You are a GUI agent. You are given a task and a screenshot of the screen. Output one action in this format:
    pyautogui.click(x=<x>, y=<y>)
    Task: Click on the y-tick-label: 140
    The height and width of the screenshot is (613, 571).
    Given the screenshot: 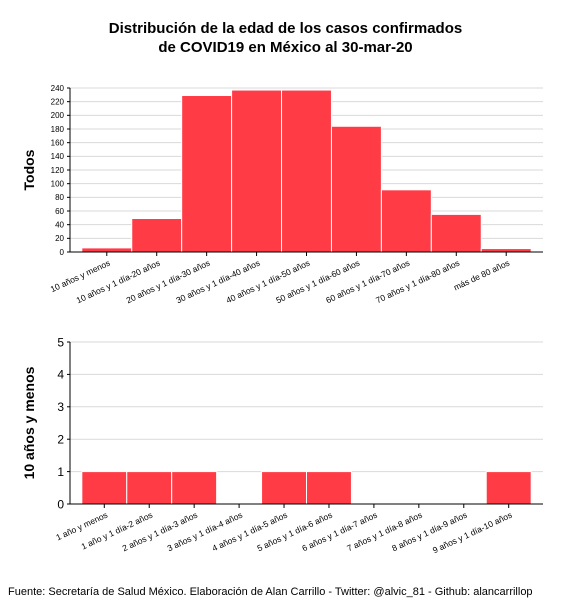 What is the action you would take?
    pyautogui.click(x=58, y=156)
    